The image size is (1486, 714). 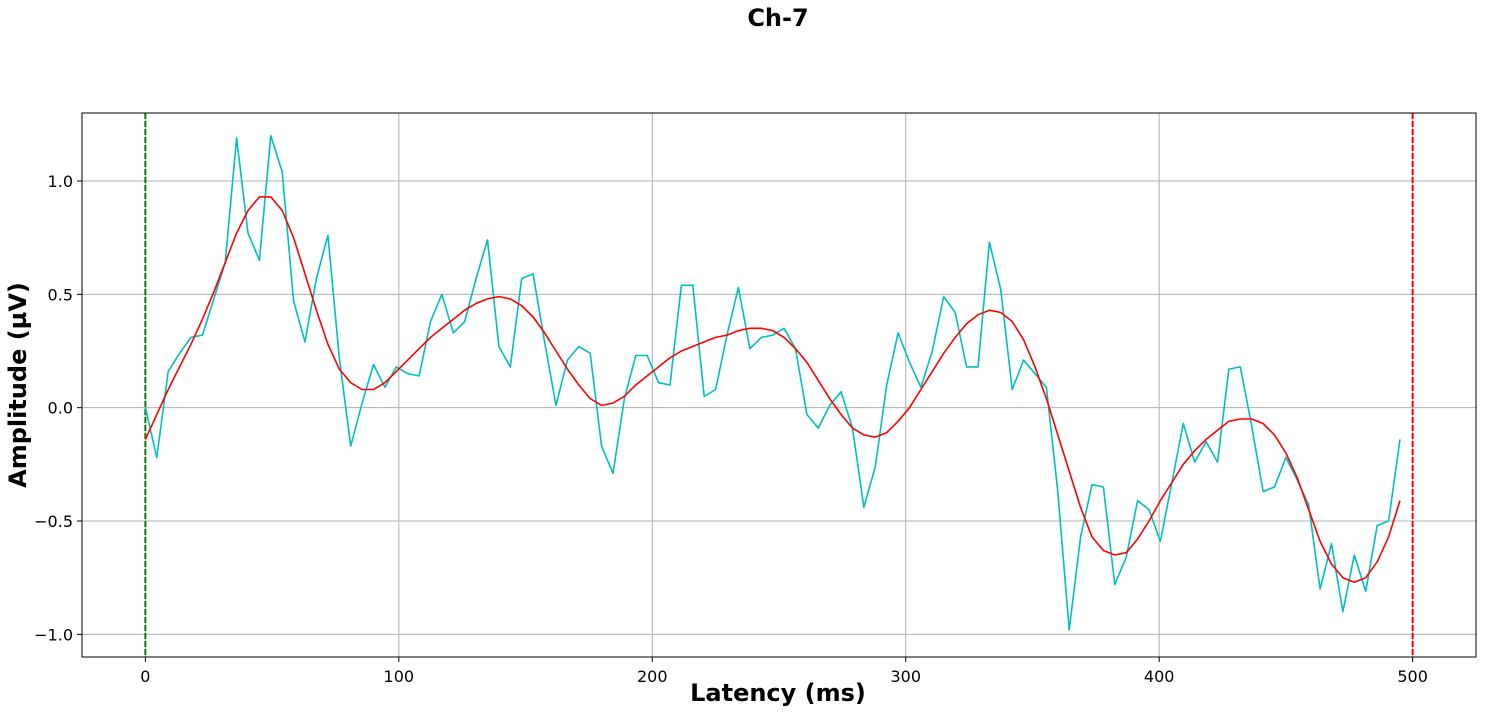 I want to click on y-tick-label: −0.5, so click(x=53, y=521).